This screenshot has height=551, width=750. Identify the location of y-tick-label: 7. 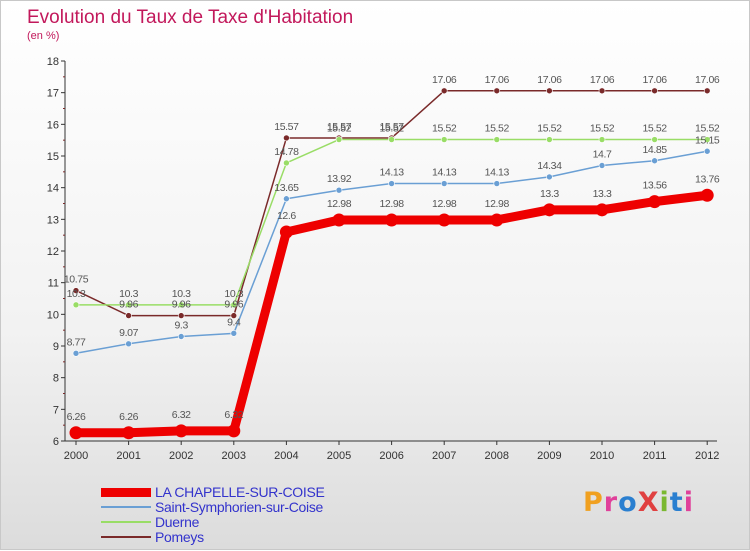
(56, 410).